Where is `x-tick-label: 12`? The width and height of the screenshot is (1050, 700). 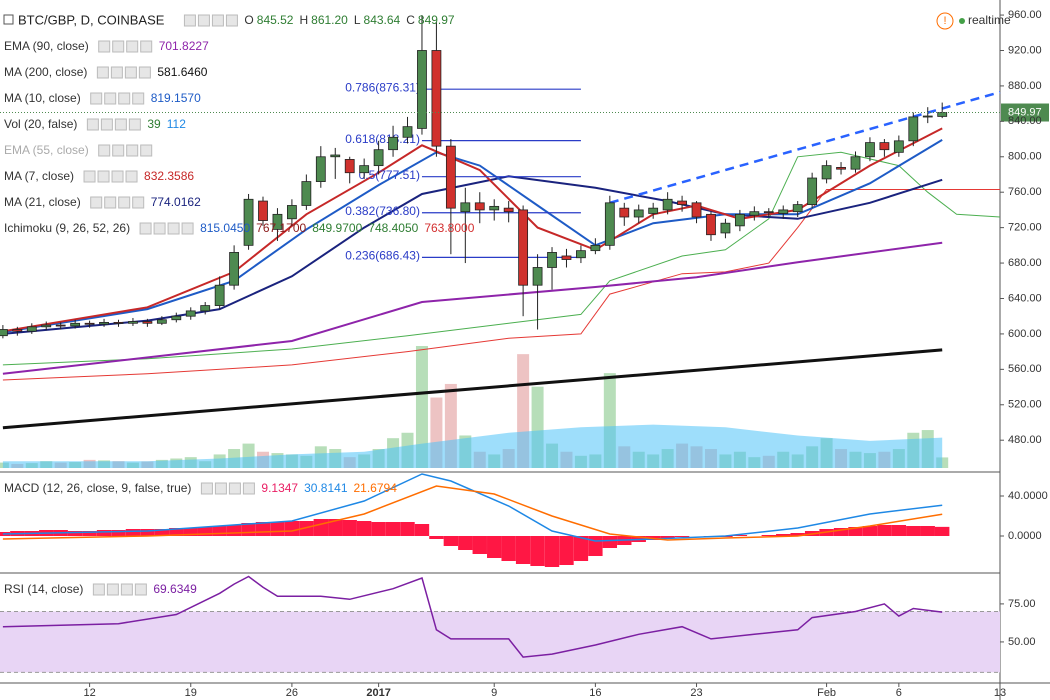
x-tick-label: 12 is located at coordinates (89, 693).